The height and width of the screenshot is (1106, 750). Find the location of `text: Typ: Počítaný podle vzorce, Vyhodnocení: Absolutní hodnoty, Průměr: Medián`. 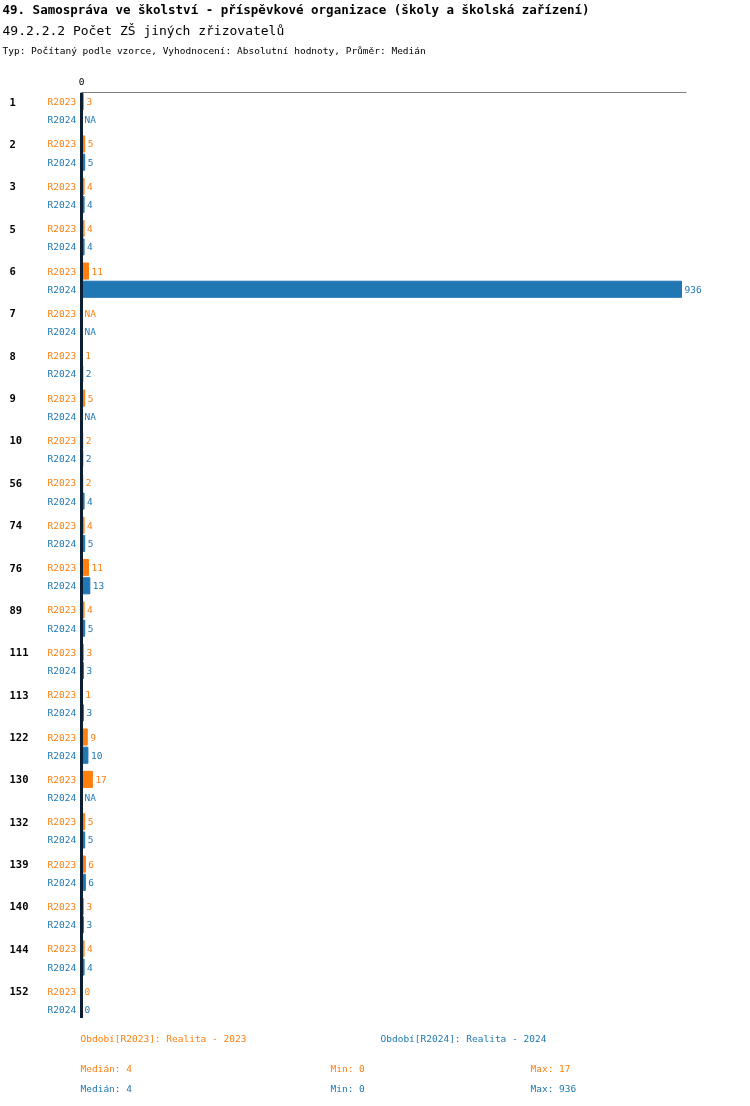

text: Typ: Počítaný podle vzorce, Vyhodnocení: Absolutní hodnoty, Průměr: Medián is located at coordinates (214, 50).